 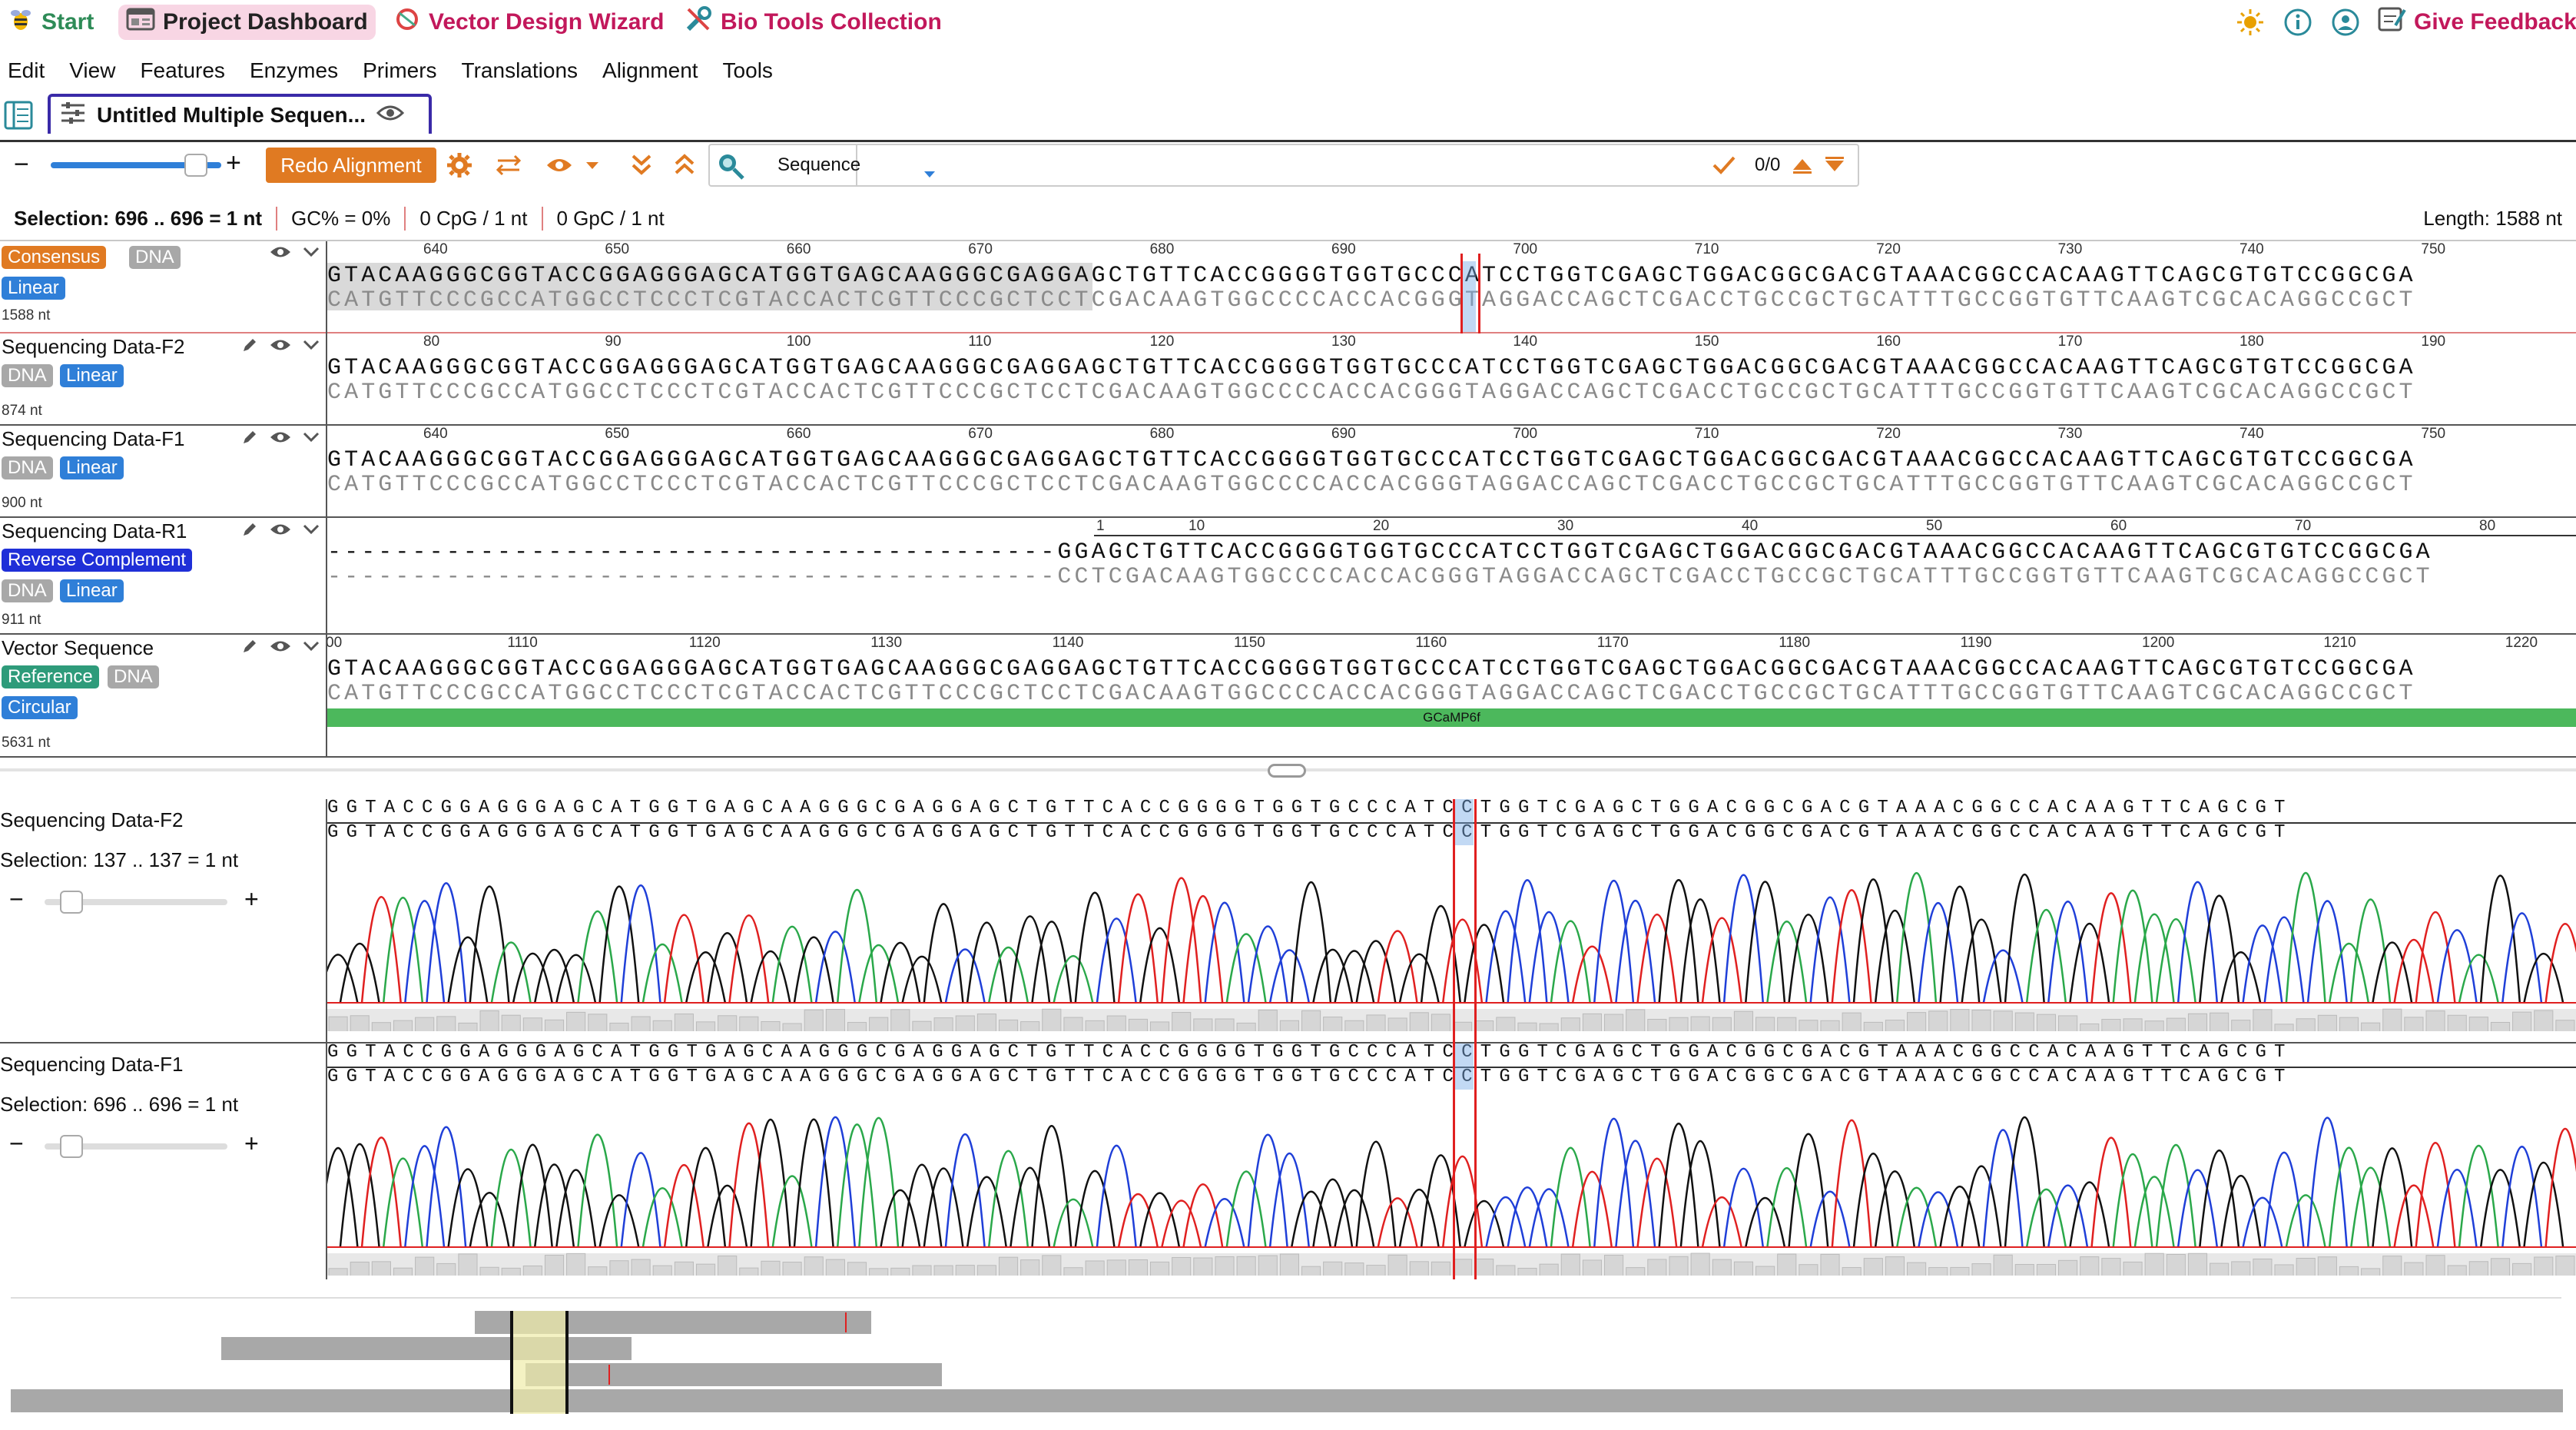 What do you see at coordinates (50, 676) in the screenshot?
I see `reference-badge: Reference` at bounding box center [50, 676].